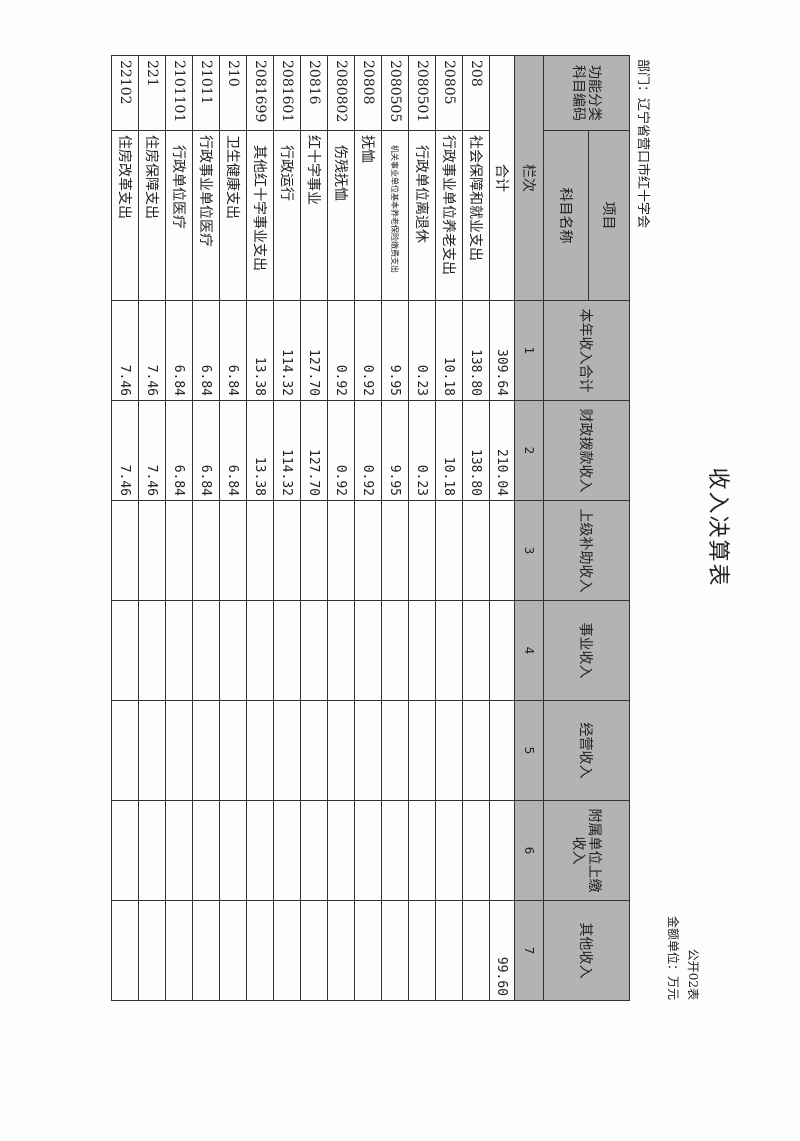 This screenshot has width=800, height=1141. I want to click on row-code: 2081601, so click(287, 93).